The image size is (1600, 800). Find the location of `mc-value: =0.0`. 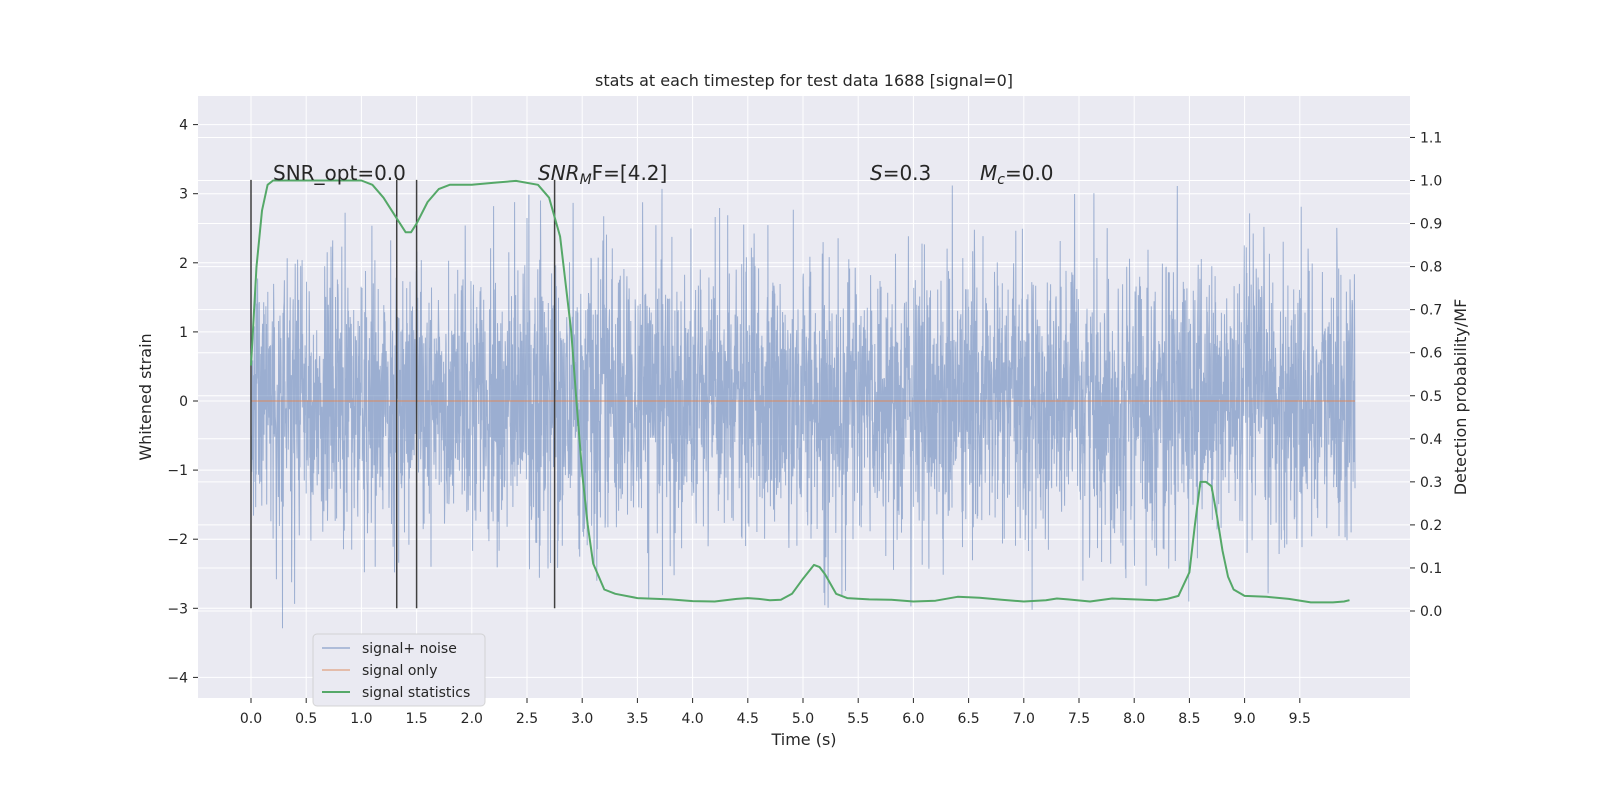

mc-value: =0.0 is located at coordinates (1029, 173).